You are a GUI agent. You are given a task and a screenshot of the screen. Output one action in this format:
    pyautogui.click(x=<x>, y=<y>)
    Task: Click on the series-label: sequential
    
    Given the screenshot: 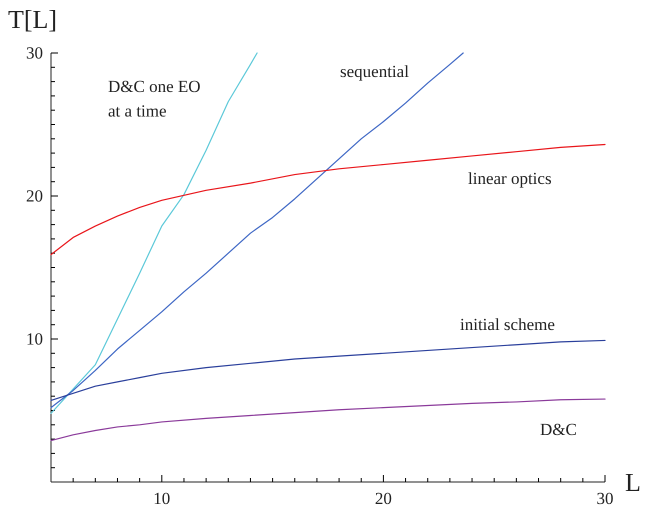 What is the action you would take?
    pyautogui.click(x=375, y=71)
    